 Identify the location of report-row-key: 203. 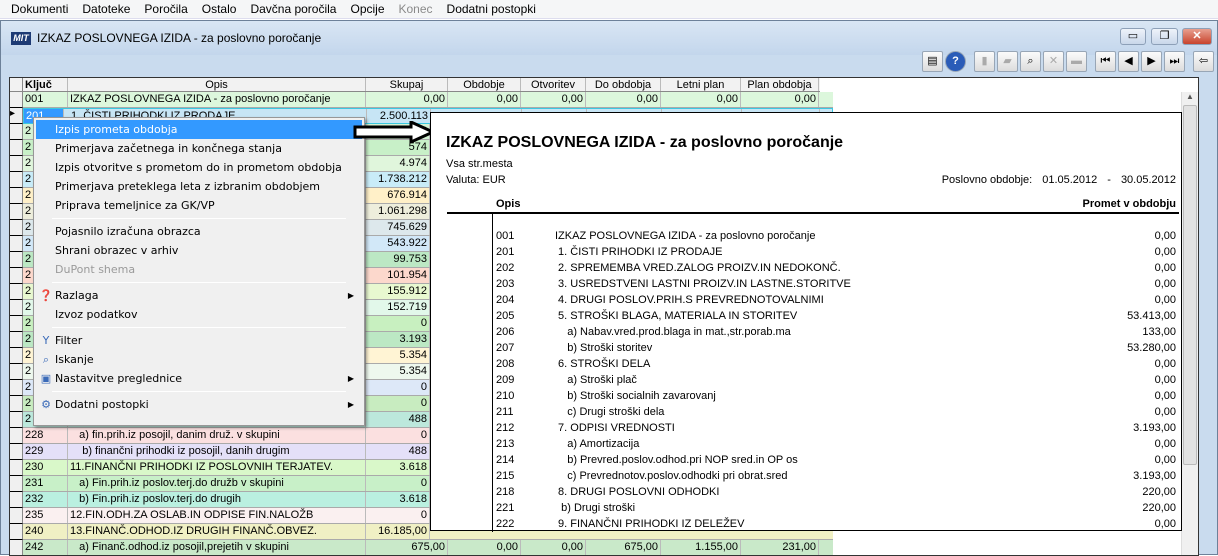
(505, 284).